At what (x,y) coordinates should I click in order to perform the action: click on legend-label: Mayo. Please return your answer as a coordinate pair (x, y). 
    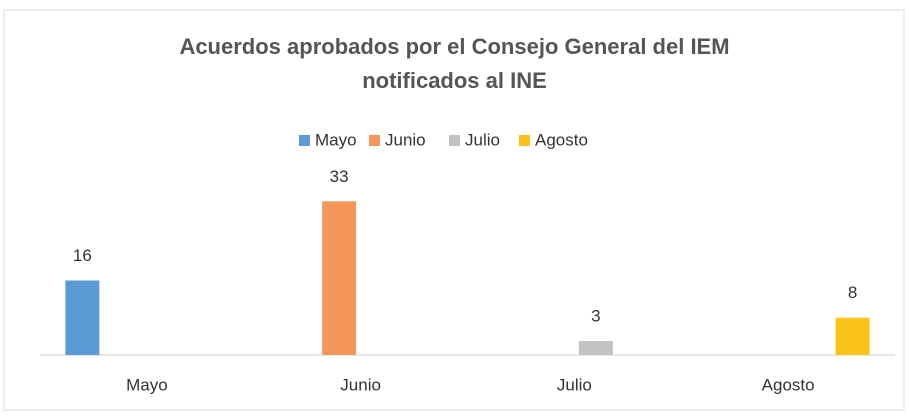
    Looking at the image, I should click on (336, 139).